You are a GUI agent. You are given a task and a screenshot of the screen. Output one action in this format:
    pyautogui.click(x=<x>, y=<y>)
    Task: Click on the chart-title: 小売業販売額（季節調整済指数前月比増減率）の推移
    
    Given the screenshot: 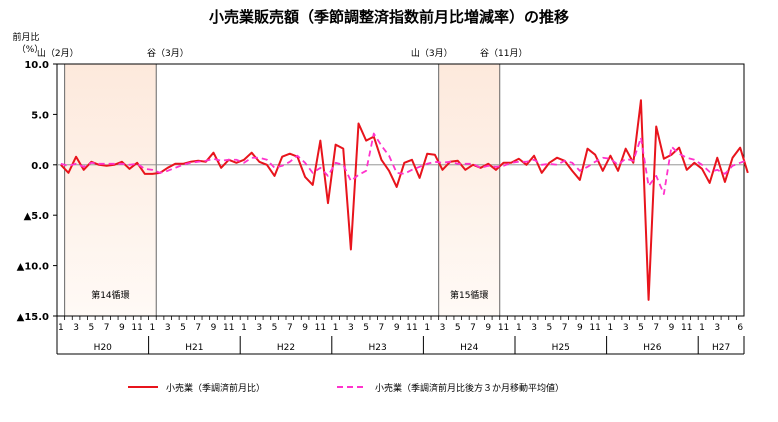 What is the action you would take?
    pyautogui.click(x=389, y=17)
    